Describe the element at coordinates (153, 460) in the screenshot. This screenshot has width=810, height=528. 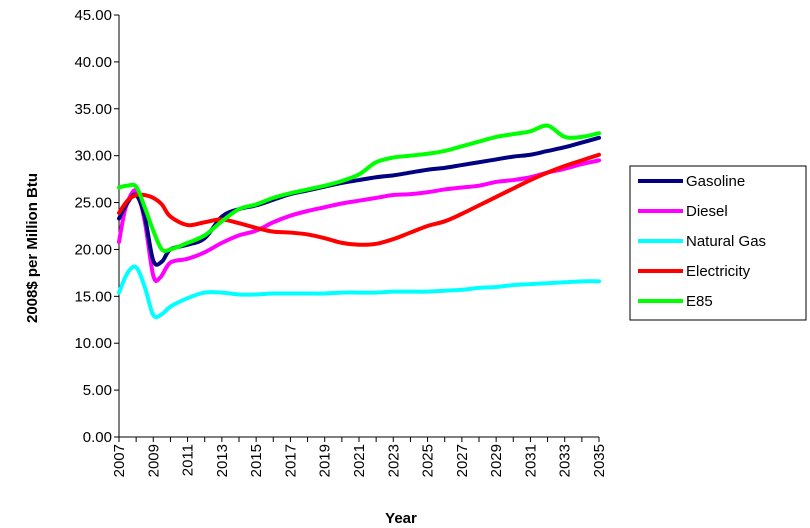
I see `x-tick-label: 2009` at that location.